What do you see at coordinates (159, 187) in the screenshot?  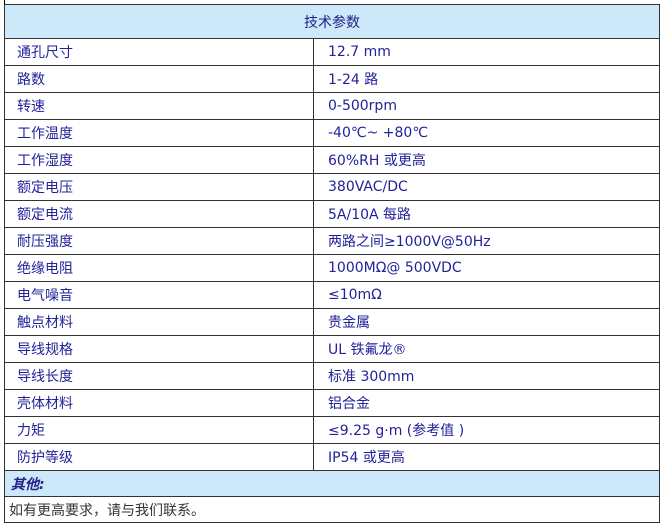 I see `spec-label: 额定电压` at bounding box center [159, 187].